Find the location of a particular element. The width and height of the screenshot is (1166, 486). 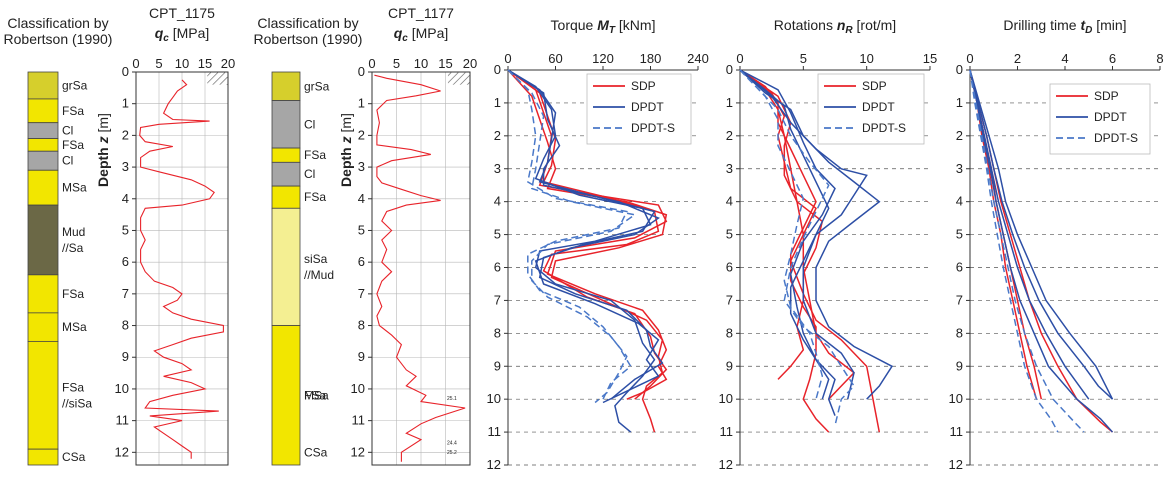

cpt-title: CPT_1175 is located at coordinates (182, 13).